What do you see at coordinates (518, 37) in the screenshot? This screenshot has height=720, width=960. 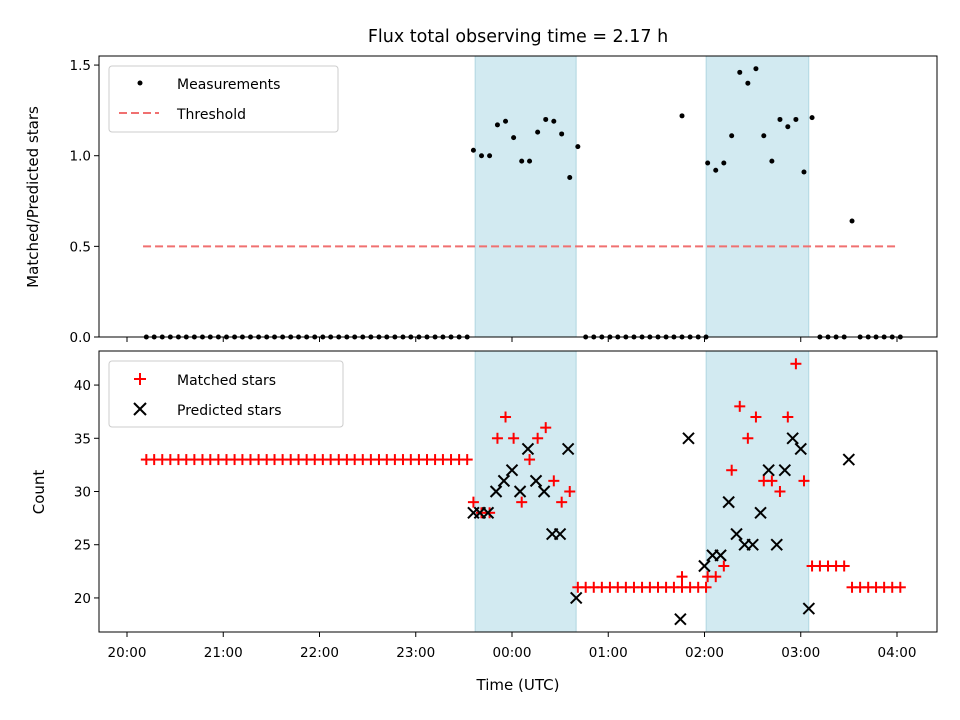 I see `chart-title: Flux total observing time = 2.17 h` at bounding box center [518, 37].